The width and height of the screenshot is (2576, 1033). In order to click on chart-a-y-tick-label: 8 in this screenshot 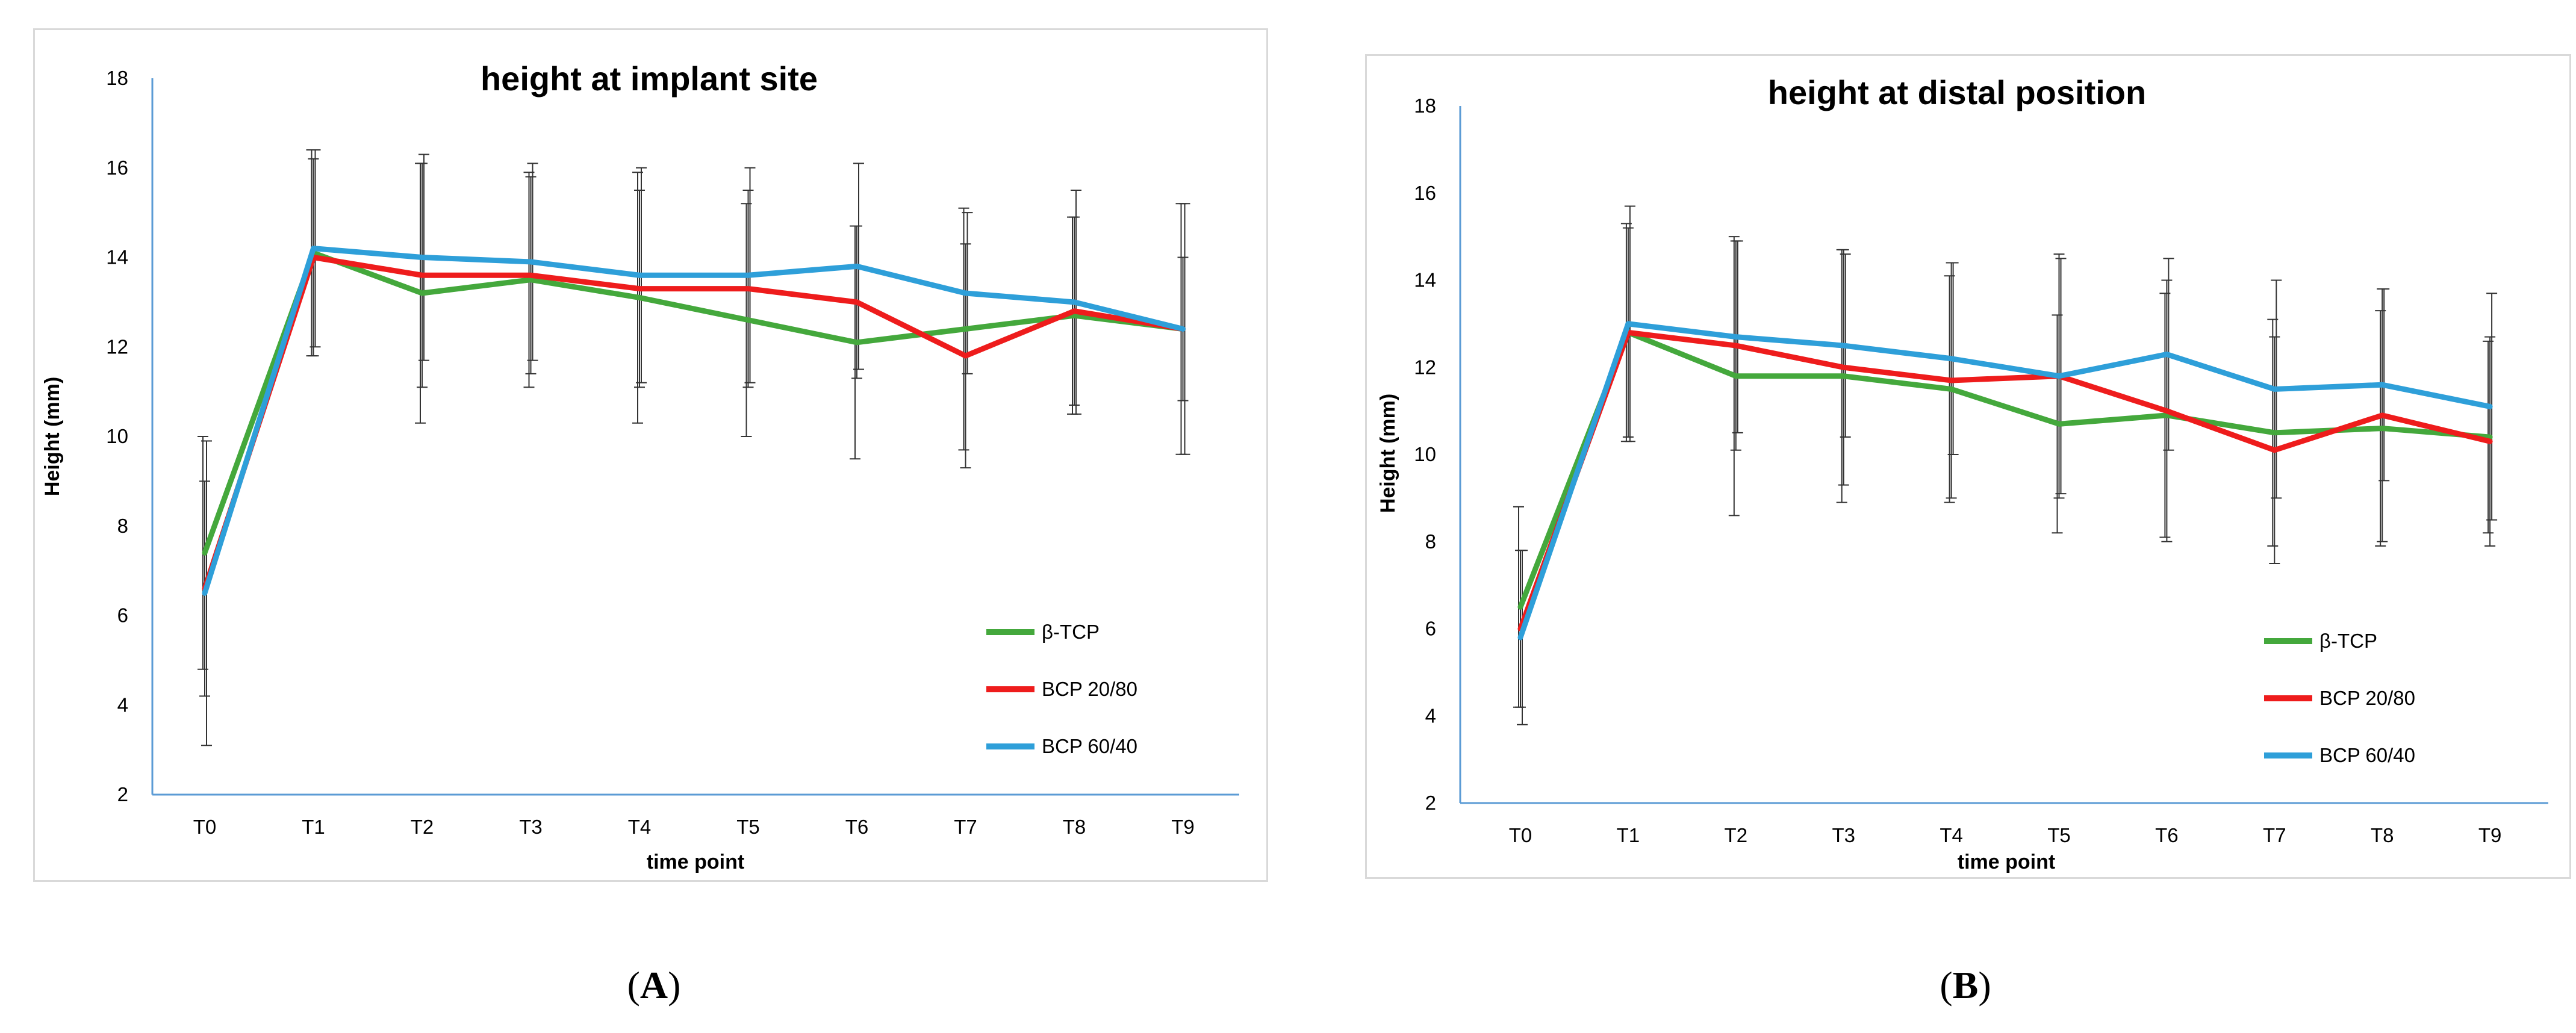, I will do `click(122, 526)`.